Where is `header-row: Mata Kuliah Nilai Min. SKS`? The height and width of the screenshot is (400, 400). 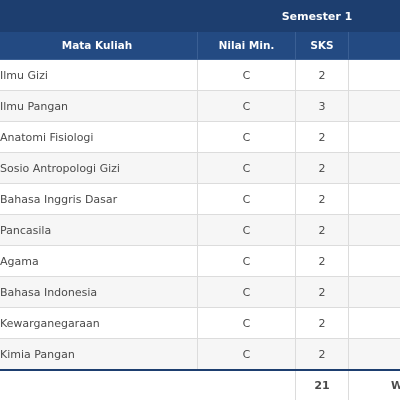 header-row: Mata Kuliah Nilai Min. SKS is located at coordinates (200, 45).